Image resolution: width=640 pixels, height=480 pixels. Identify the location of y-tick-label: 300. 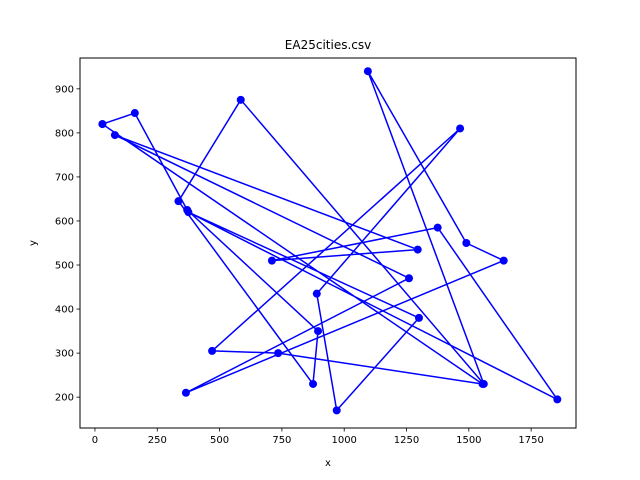
(64, 354).